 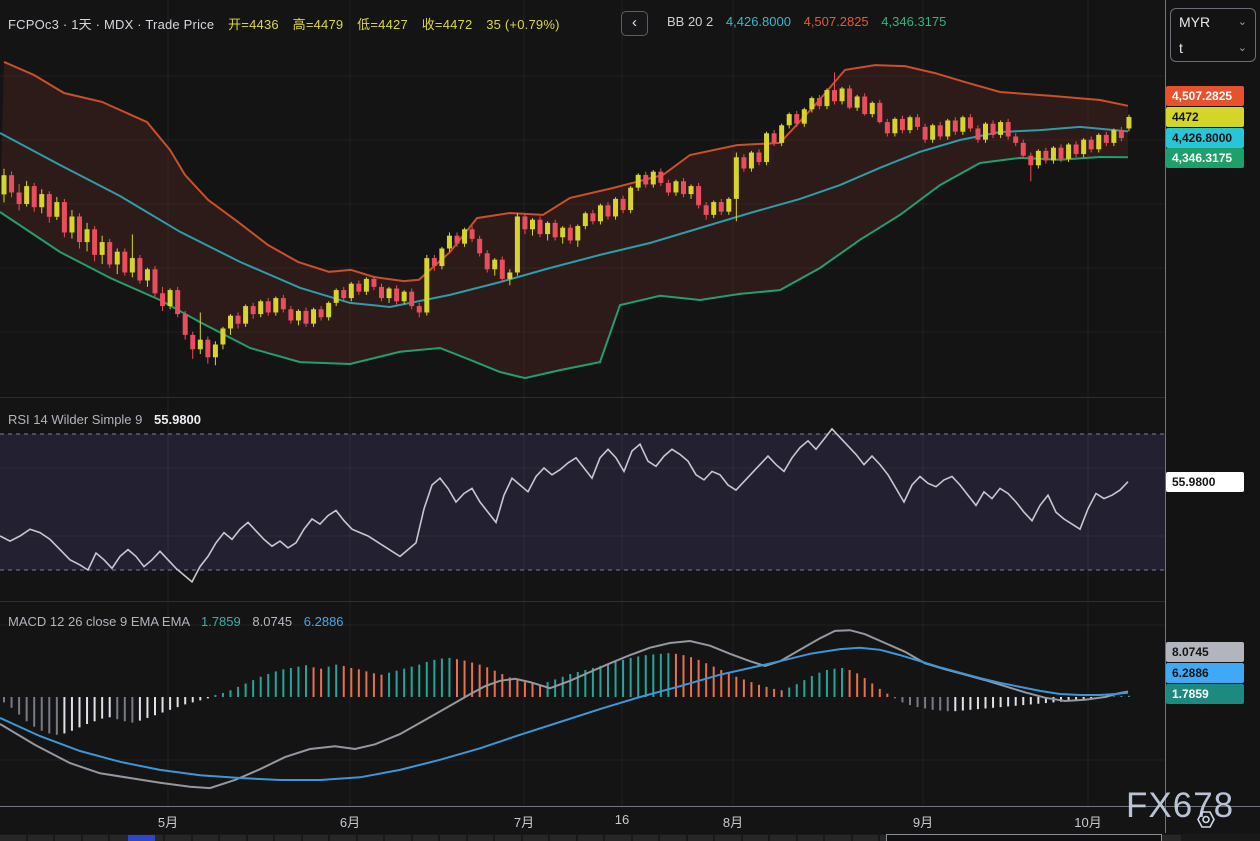 What do you see at coordinates (350, 822) in the screenshot?
I see `time-axis-label: 6月` at bounding box center [350, 822].